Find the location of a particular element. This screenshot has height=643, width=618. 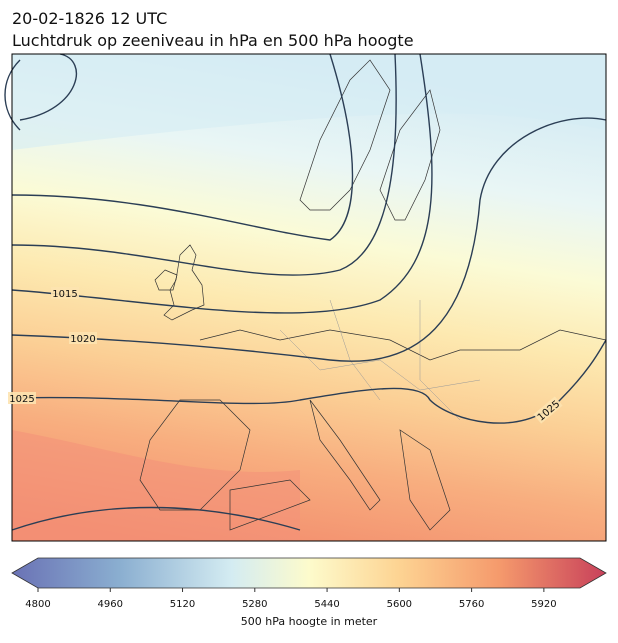

cold-area is located at coordinates (309, 102).